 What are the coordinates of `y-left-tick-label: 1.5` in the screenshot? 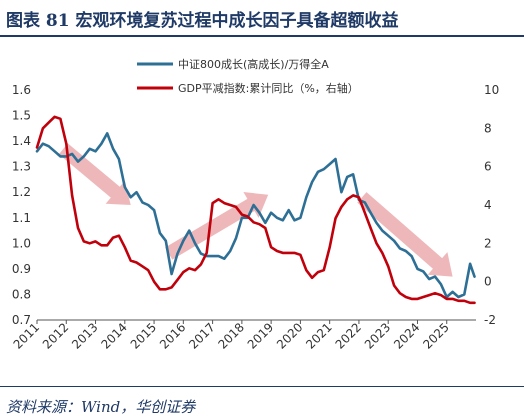 It's located at (21, 116).